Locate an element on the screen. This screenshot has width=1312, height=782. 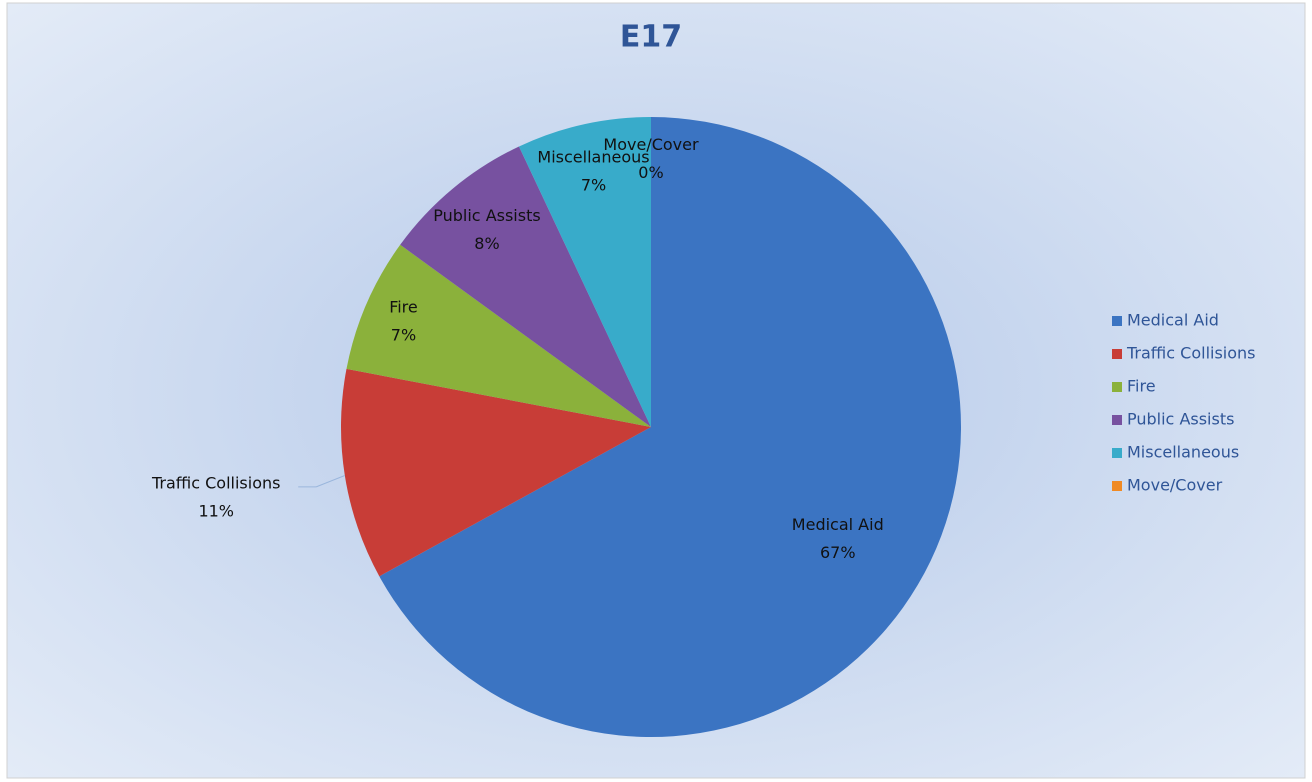
data-label-name: Medical Aid is located at coordinates (838, 524).